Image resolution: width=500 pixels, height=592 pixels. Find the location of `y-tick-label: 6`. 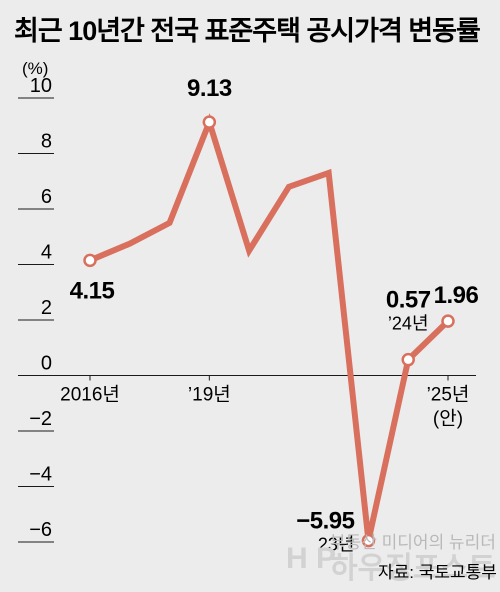

y-tick-label: 6 is located at coordinates (46, 197).